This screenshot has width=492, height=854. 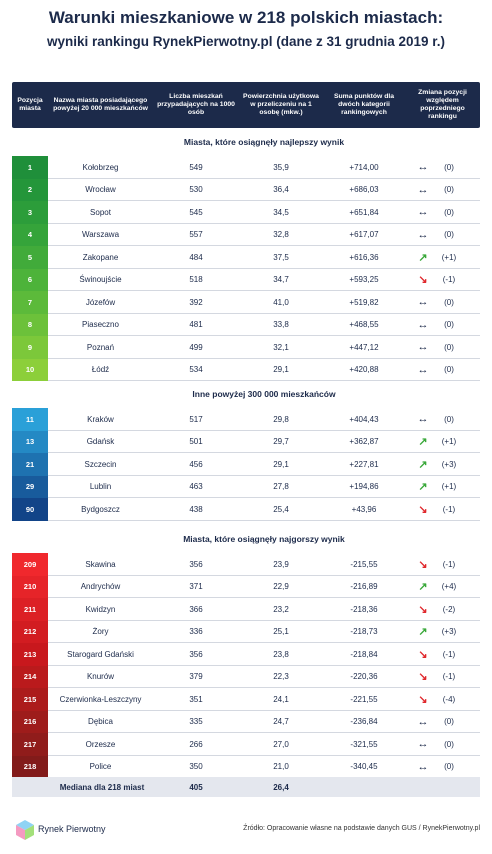 I want to click on cell: +447,12, so click(x=364, y=347).